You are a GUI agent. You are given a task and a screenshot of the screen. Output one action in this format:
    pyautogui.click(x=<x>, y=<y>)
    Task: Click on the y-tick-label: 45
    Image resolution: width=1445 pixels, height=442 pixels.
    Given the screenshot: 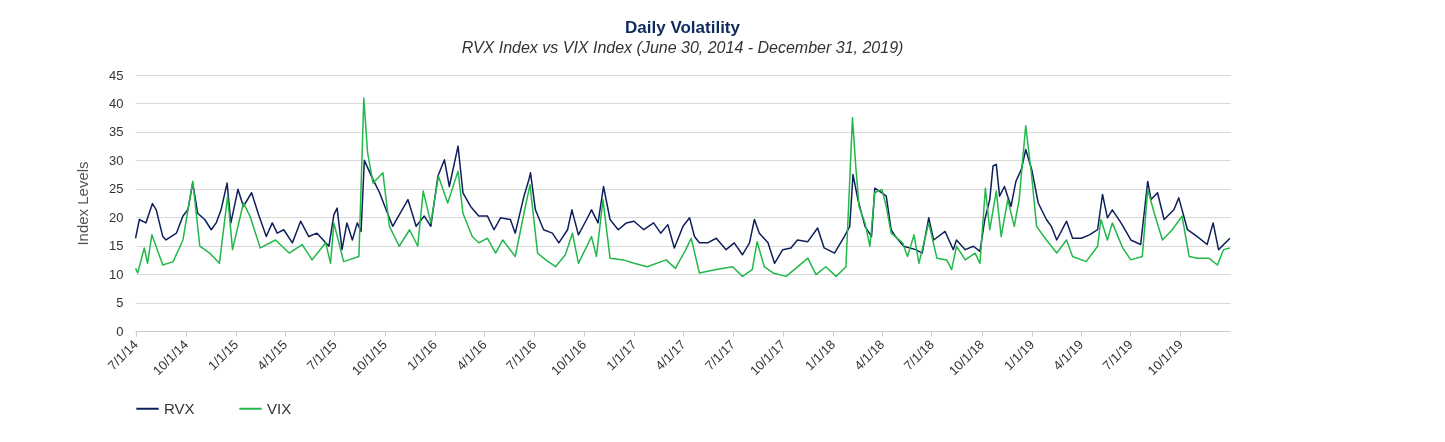 What is the action you would take?
    pyautogui.click(x=116, y=75)
    